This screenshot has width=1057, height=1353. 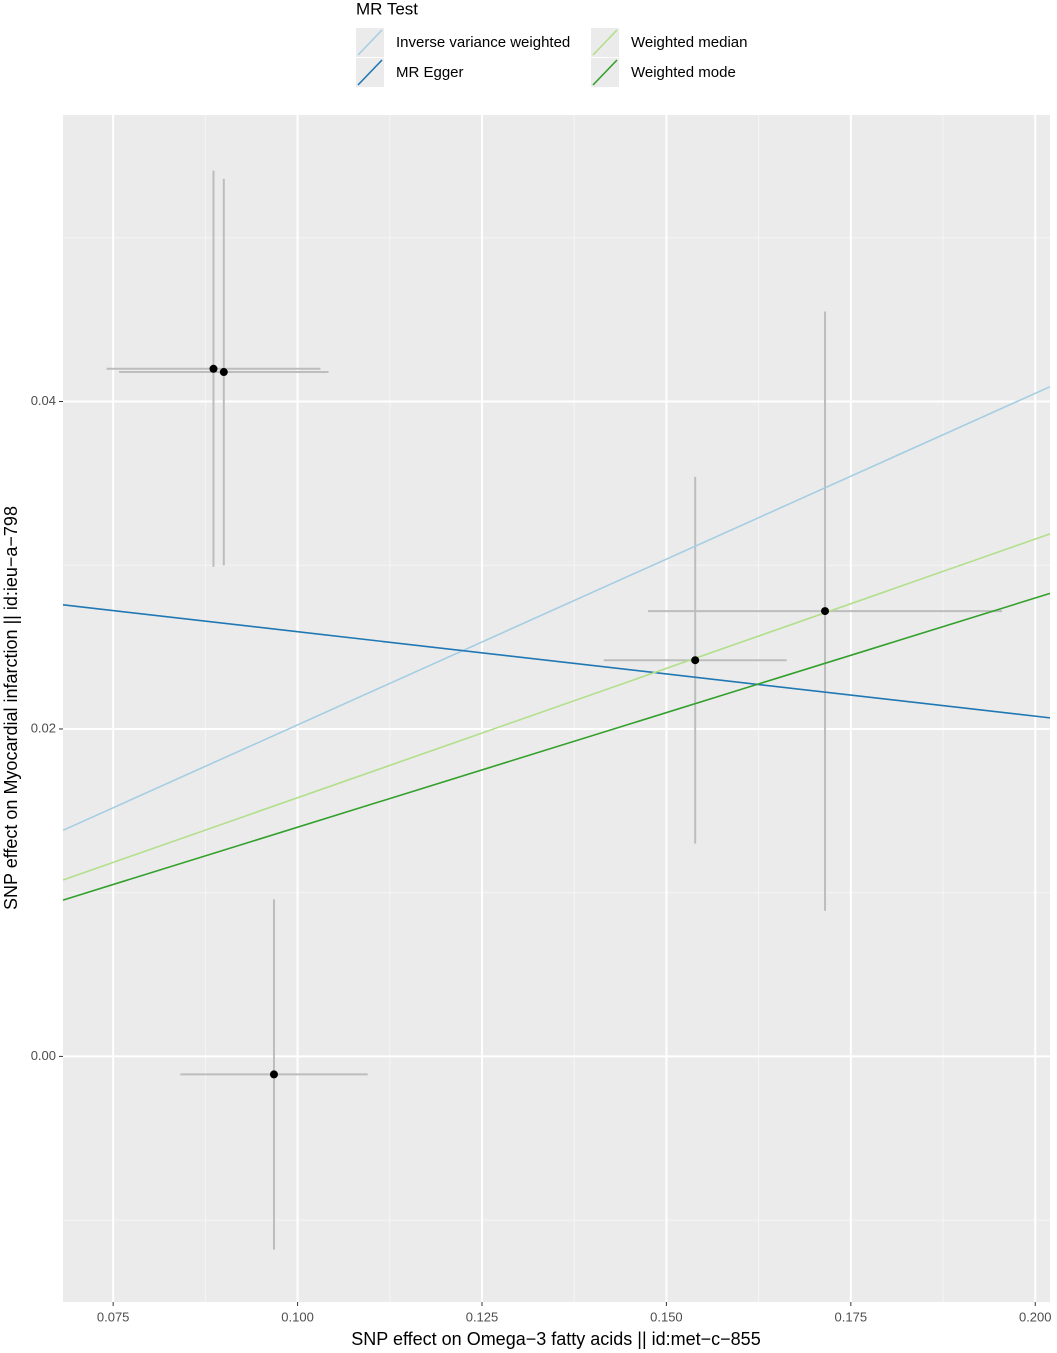 What do you see at coordinates (430, 72) in the screenshot?
I see `legend-label: MR Egger` at bounding box center [430, 72].